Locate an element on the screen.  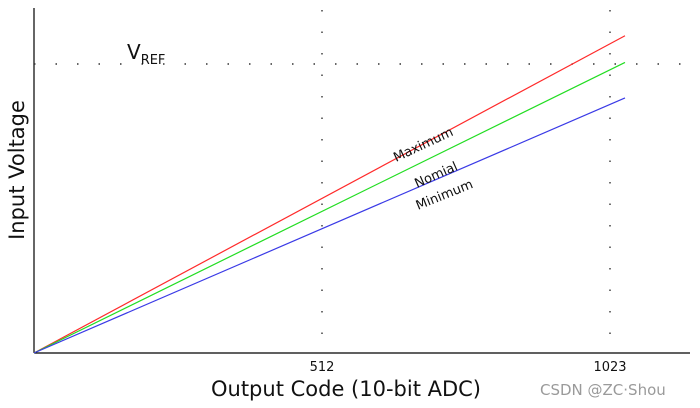
x-axis-label: Output Code (10-bit ADC) is located at coordinates (346, 389).